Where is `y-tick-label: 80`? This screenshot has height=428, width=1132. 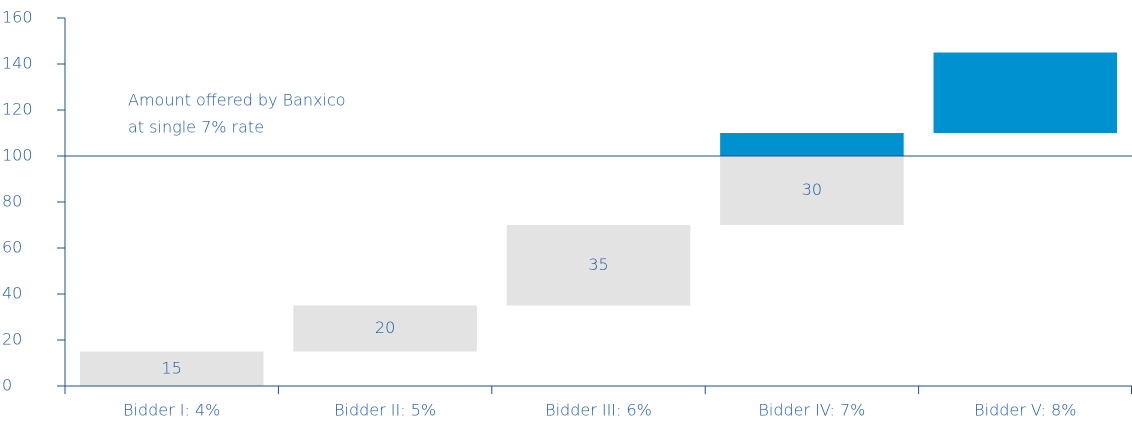
y-tick-label: 80 is located at coordinates (12, 201).